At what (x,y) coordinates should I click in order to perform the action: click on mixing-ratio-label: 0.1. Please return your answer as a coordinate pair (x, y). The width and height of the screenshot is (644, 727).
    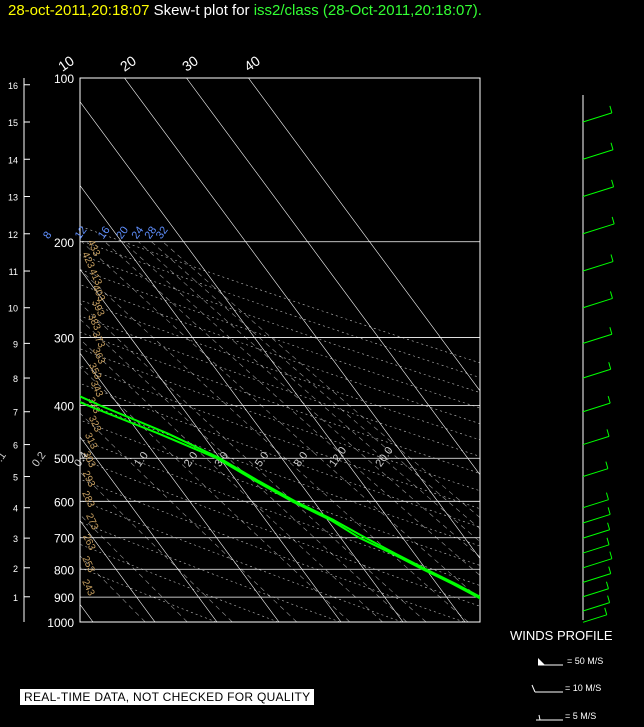
    Looking at the image, I should click on (4, 459).